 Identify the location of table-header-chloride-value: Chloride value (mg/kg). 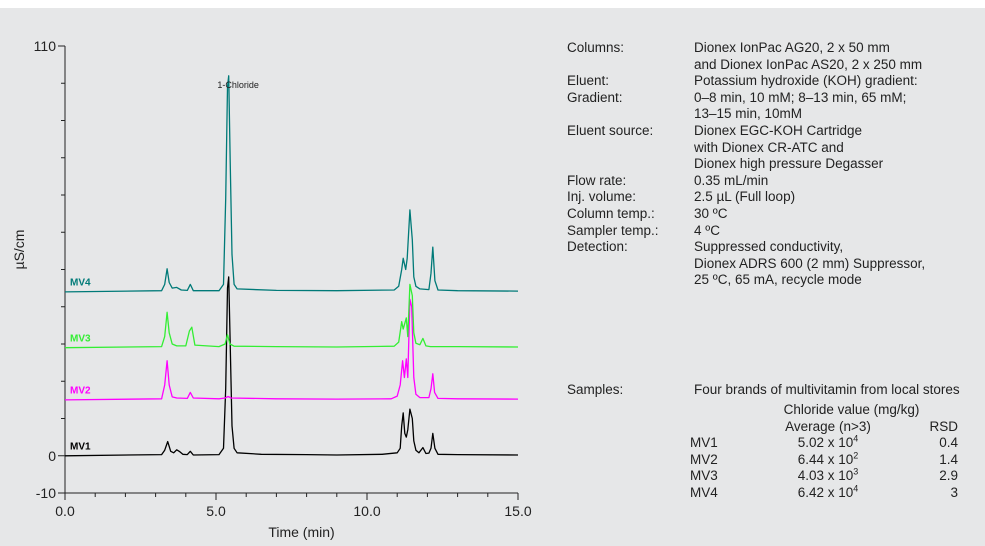
(851, 409).